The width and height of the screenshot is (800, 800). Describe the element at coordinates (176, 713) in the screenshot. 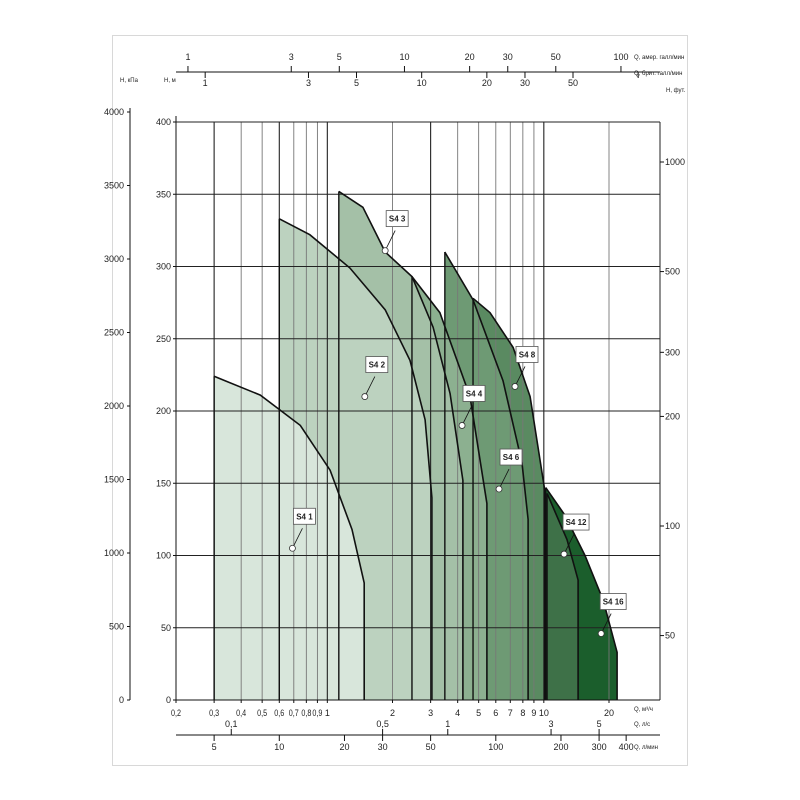

I see `x-tick-label: 0,2` at that location.